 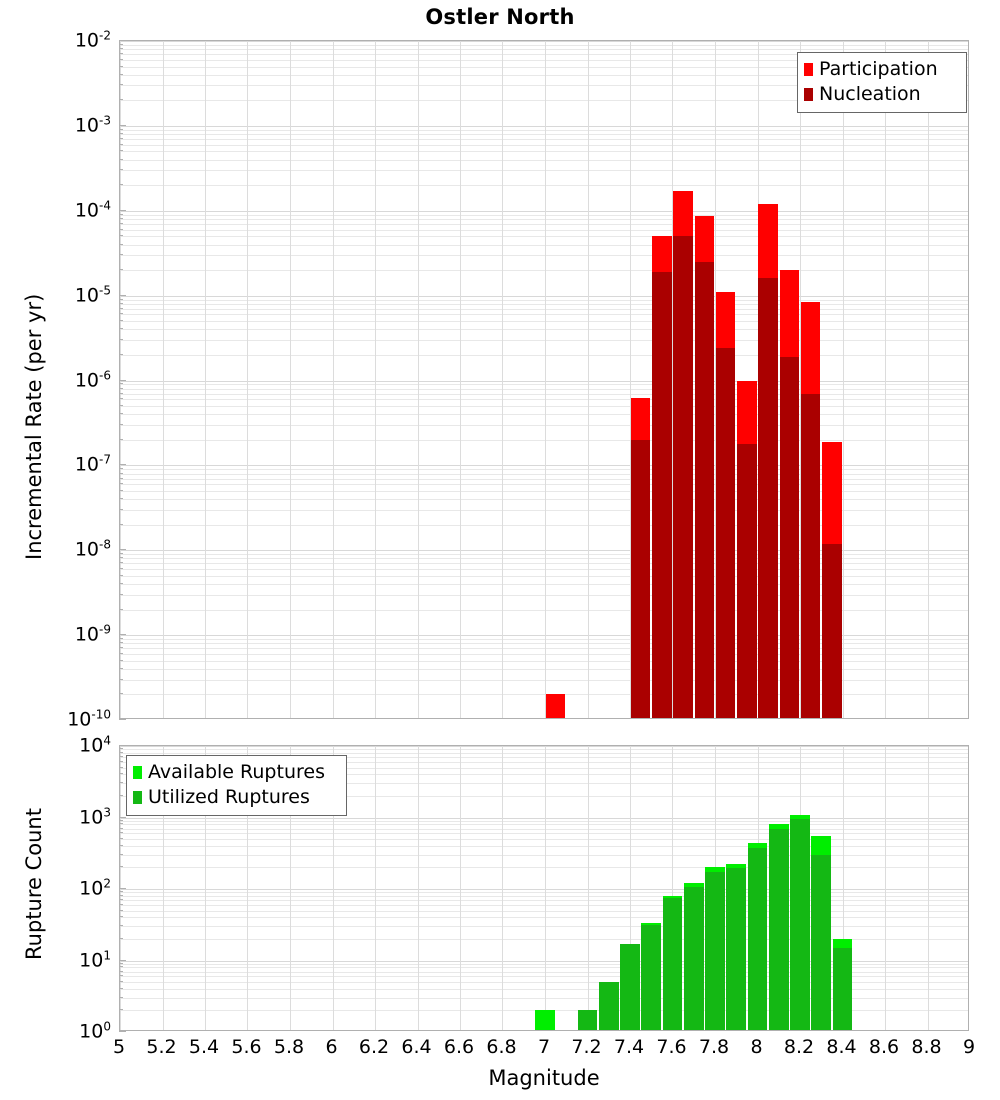 What do you see at coordinates (808, 94) in the screenshot?
I see `legend-swatch-icon` at bounding box center [808, 94].